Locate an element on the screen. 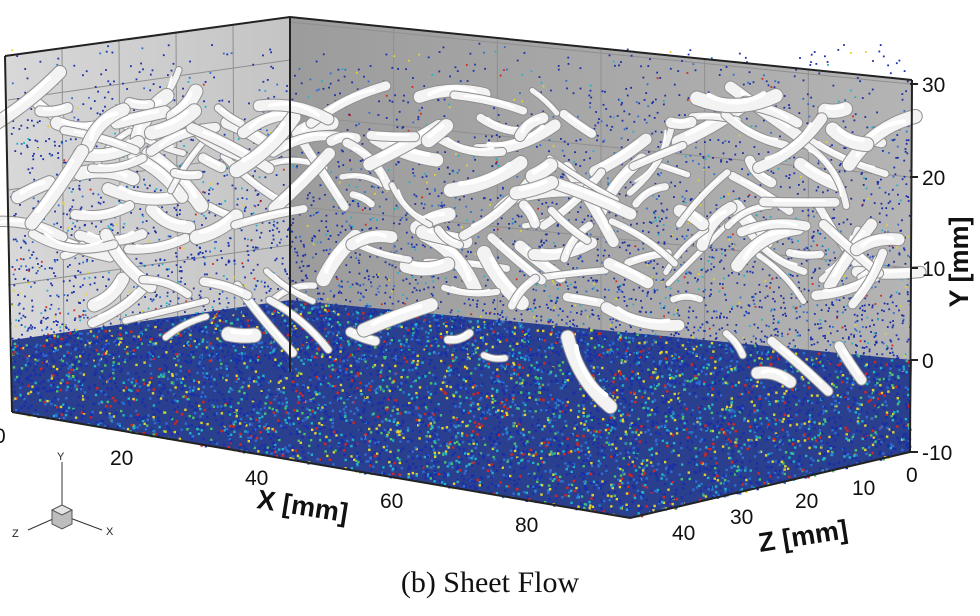 Image resolution: width=980 pixels, height=616 pixels. triad-x-label: X is located at coordinates (110, 532).